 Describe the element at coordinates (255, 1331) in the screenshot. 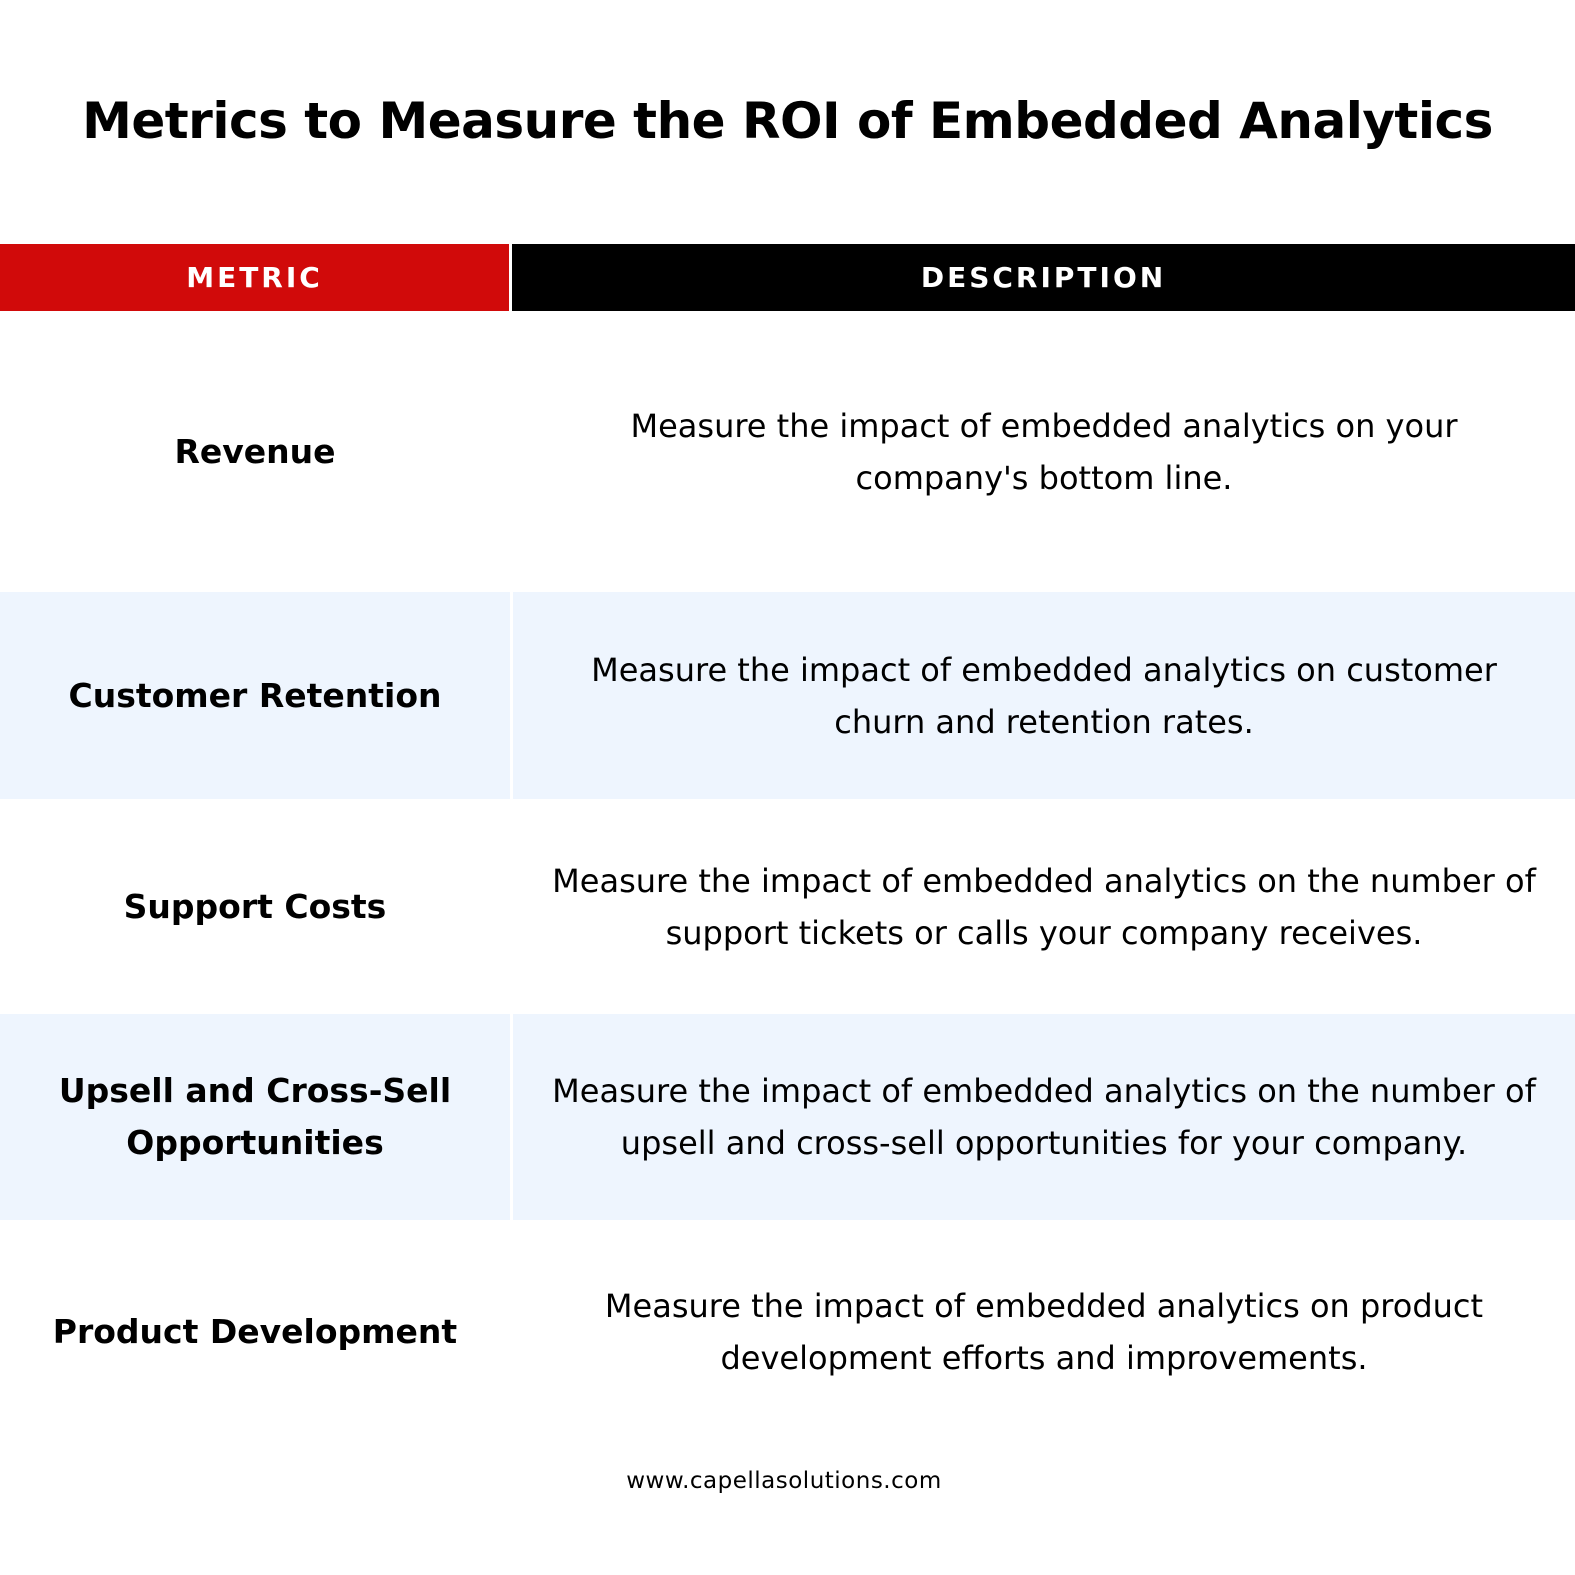

I see `metric-cell: Product Development` at that location.